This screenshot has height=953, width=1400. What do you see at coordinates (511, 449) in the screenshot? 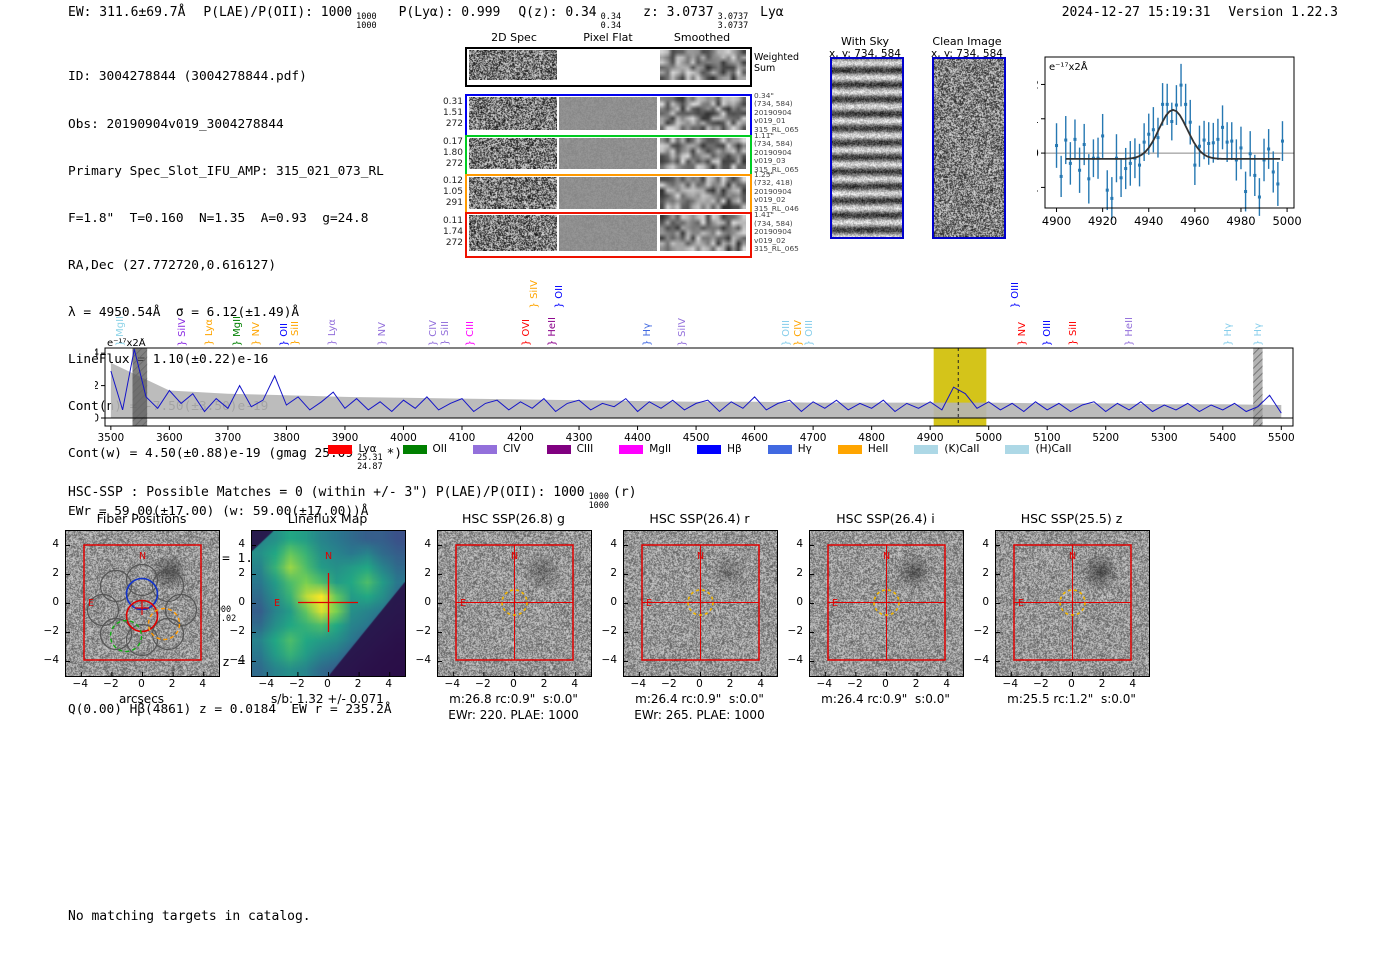
I see `legend-label: CIV` at bounding box center [511, 449].